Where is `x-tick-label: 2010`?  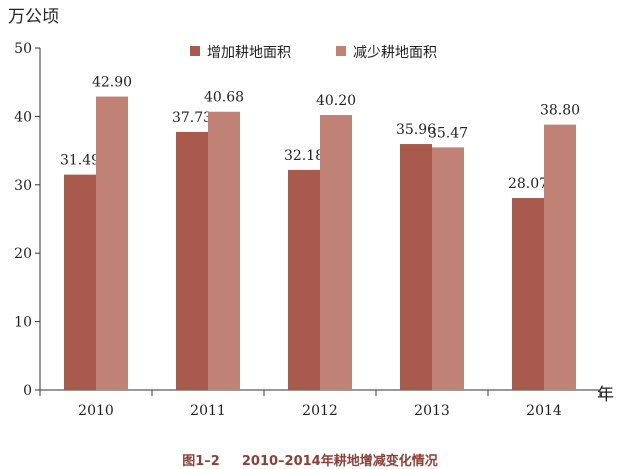 x-tick-label: 2010 is located at coordinates (96, 411).